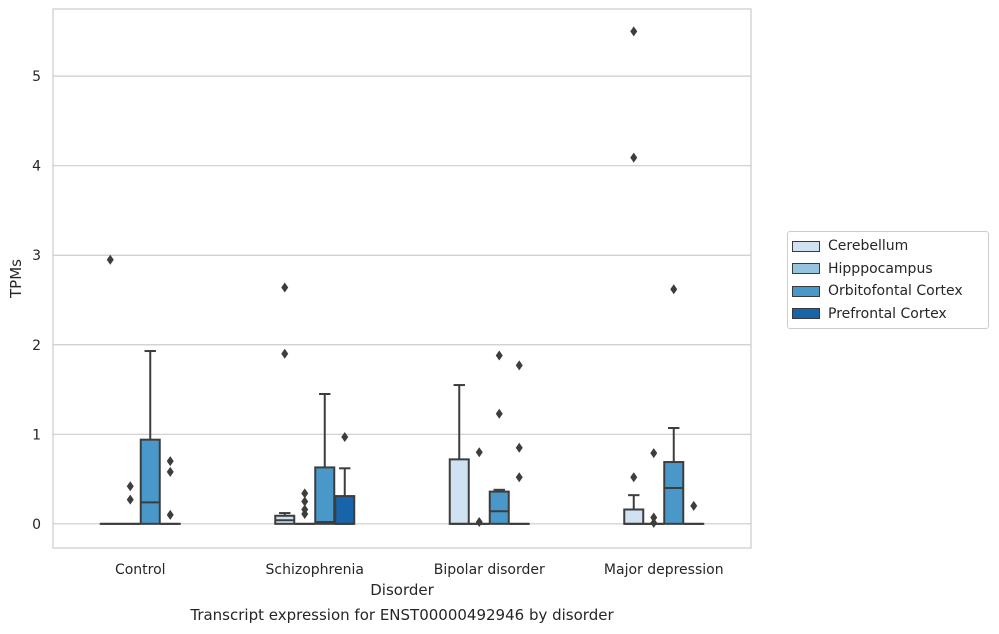 Image resolution: width=999 pixels, height=634 pixels. I want to click on x-tick-label: Control, so click(140, 570).